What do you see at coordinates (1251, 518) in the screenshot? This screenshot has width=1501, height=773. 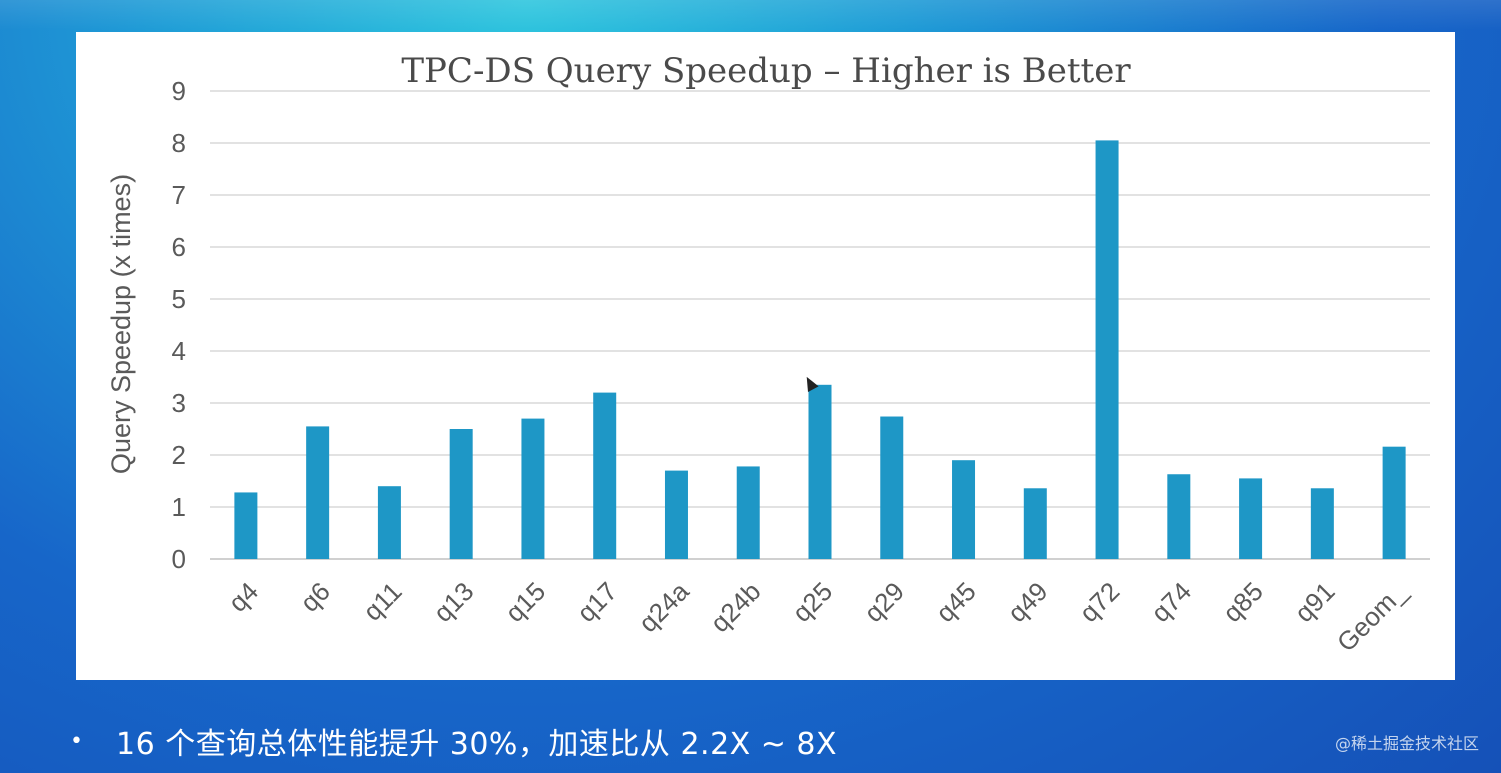 I see `bar-q85` at bounding box center [1251, 518].